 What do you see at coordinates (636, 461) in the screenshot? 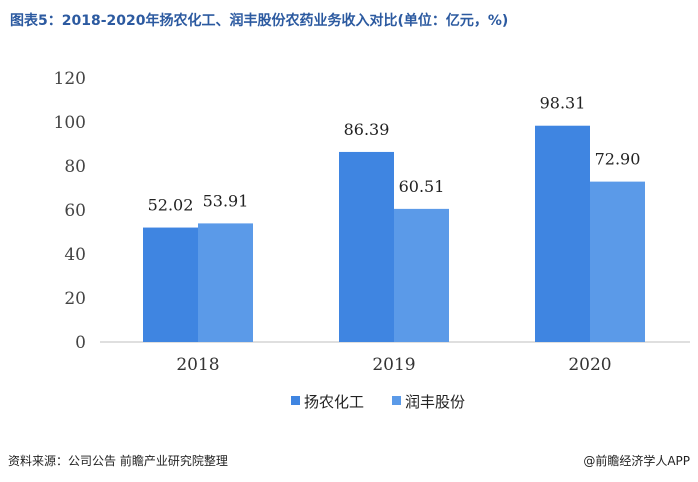
I see `brand-credit: @前瞻经济学人APP` at bounding box center [636, 461].